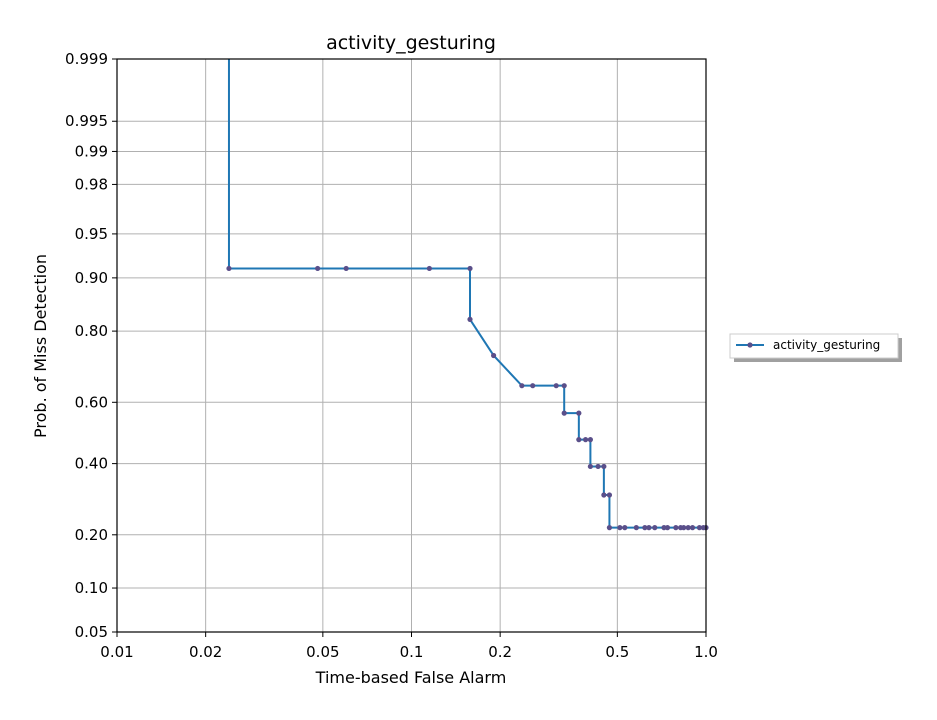  I want to click on legend: activity_gesturing, so click(815, 347).